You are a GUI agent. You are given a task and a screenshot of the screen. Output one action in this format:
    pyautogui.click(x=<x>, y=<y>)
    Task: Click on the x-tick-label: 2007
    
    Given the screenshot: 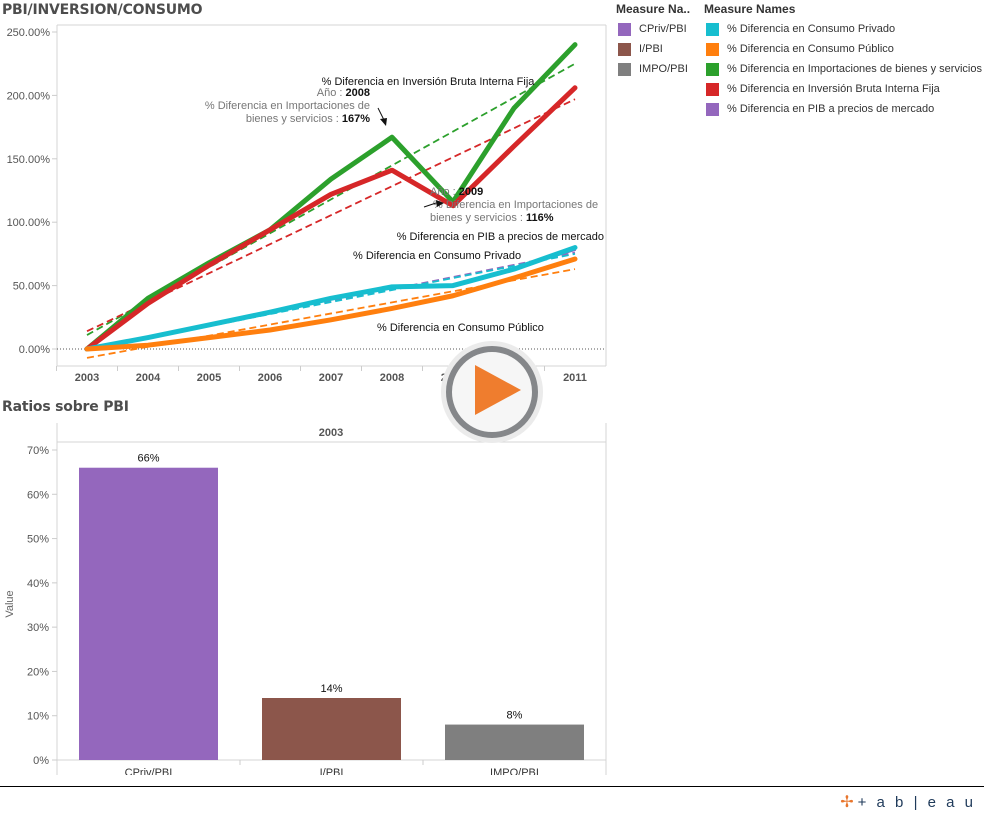 What is the action you would take?
    pyautogui.click(x=331, y=378)
    